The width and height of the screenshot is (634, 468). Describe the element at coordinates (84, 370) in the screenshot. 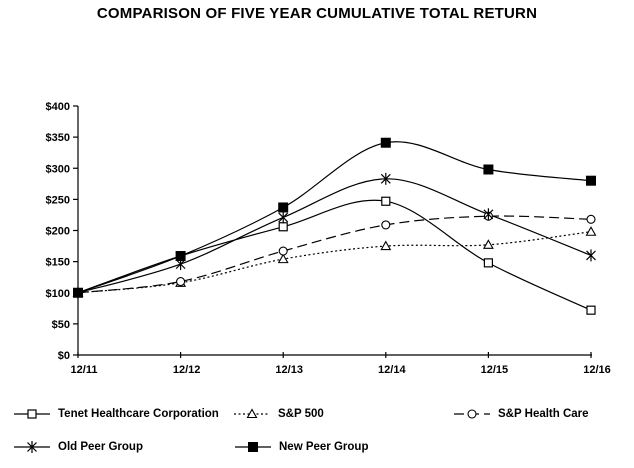

I see `x-axis-tick-label: 12/11` at that location.